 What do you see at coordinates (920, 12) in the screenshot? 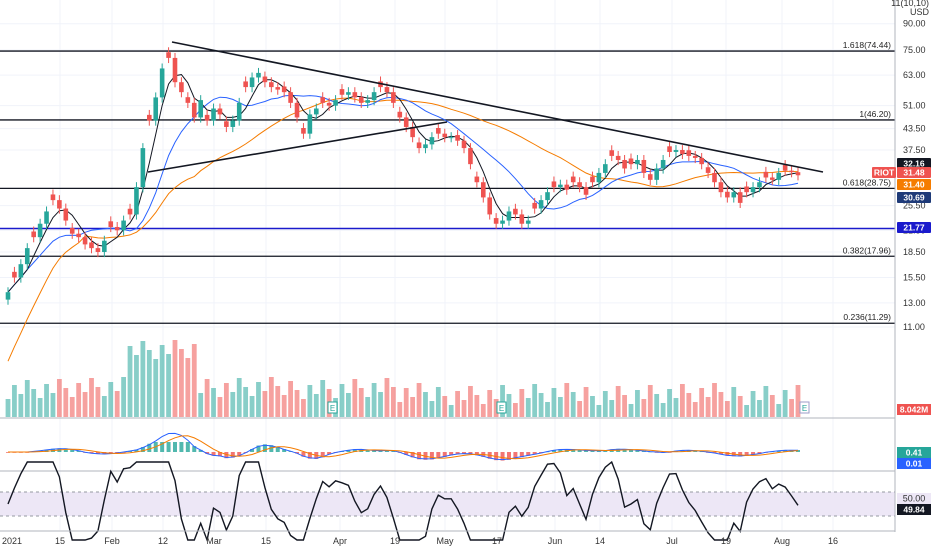
I see `axis-currency: USD` at bounding box center [920, 12].